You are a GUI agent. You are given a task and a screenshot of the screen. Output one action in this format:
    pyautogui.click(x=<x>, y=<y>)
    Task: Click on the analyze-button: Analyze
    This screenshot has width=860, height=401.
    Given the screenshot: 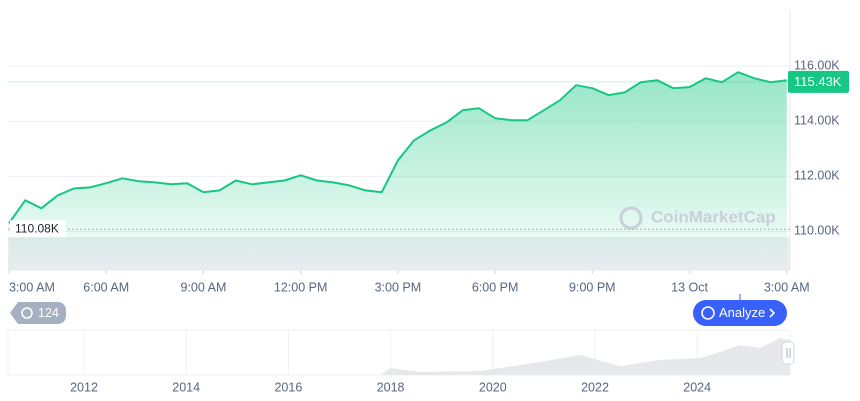 What is the action you would take?
    pyautogui.click(x=740, y=313)
    